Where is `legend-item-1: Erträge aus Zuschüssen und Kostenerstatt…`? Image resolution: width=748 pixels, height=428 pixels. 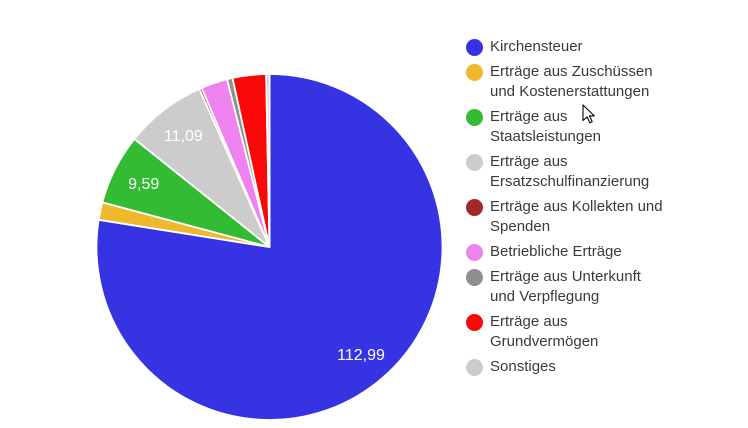 legend-item-1: Erträge aus Zuschüssen und Kostenerstatt… is located at coordinates (573, 82).